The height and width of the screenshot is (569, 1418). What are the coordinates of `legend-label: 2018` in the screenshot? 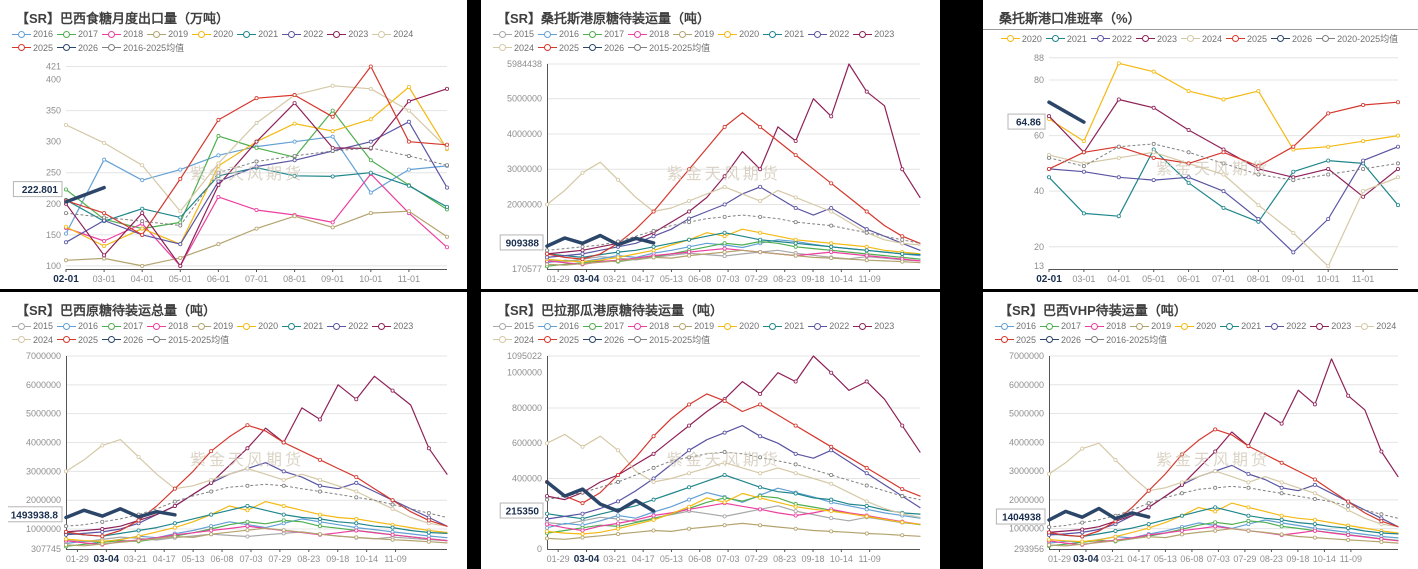 It's located at (659, 326).